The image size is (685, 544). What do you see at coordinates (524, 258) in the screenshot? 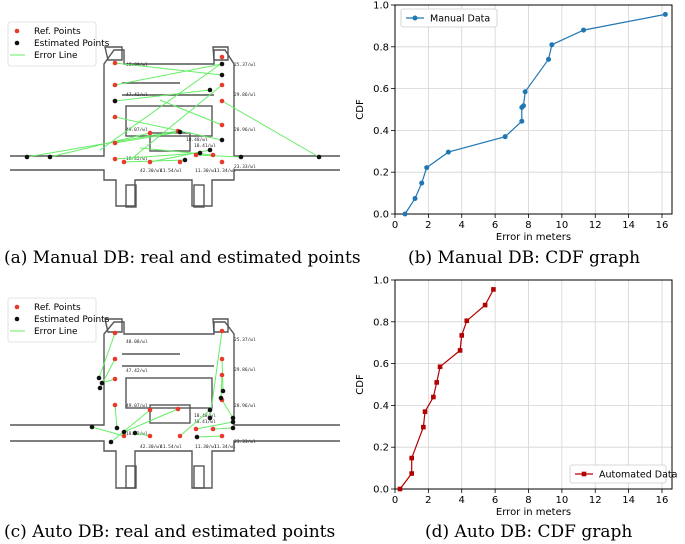
I see `caption-b: (b) Manual DB: CDF graph` at bounding box center [524, 258].